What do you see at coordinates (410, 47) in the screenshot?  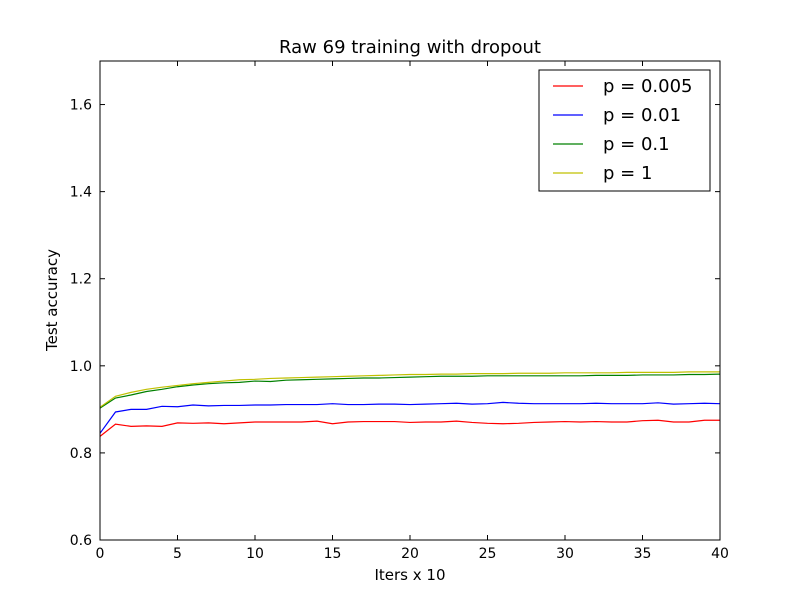 I see `chart-title: Raw 69 training with dropout` at bounding box center [410, 47].